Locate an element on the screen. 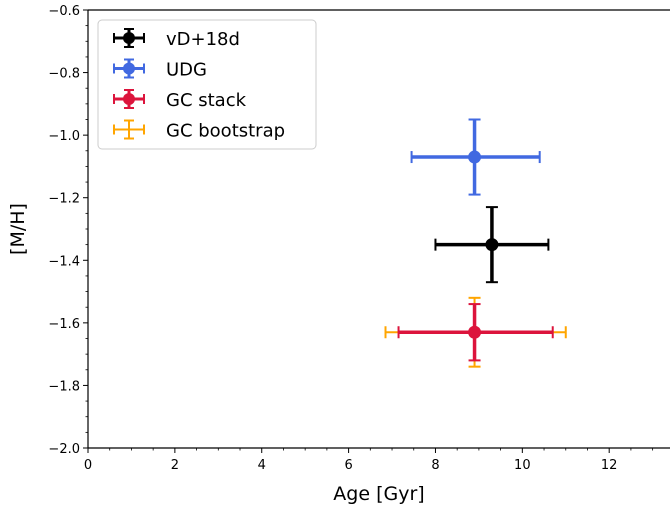 The image size is (670, 506). x-tick-label: 10 is located at coordinates (522, 465).